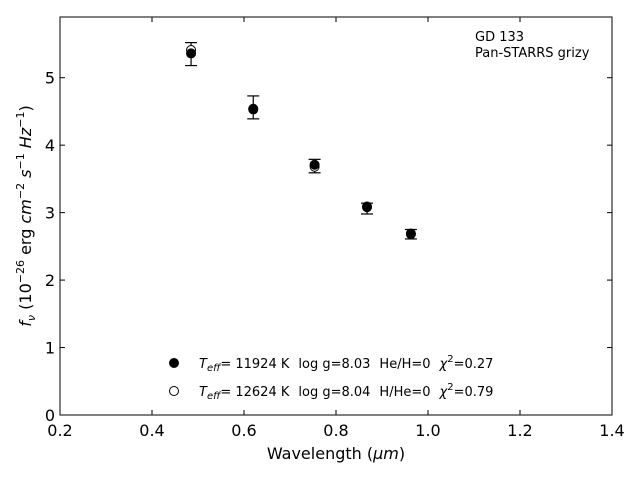  I want to click on x-tick-label: 1.4, so click(611, 430).